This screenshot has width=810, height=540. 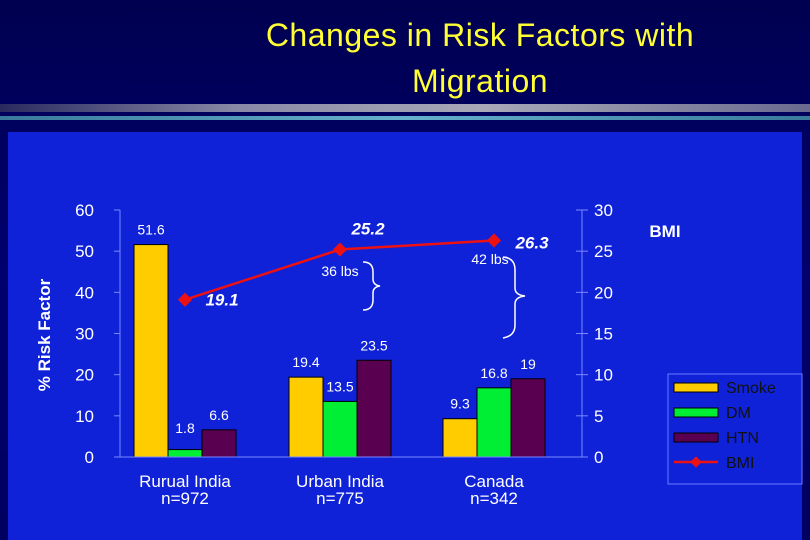 I want to click on bar-value-label: 13.5, so click(x=339, y=386).